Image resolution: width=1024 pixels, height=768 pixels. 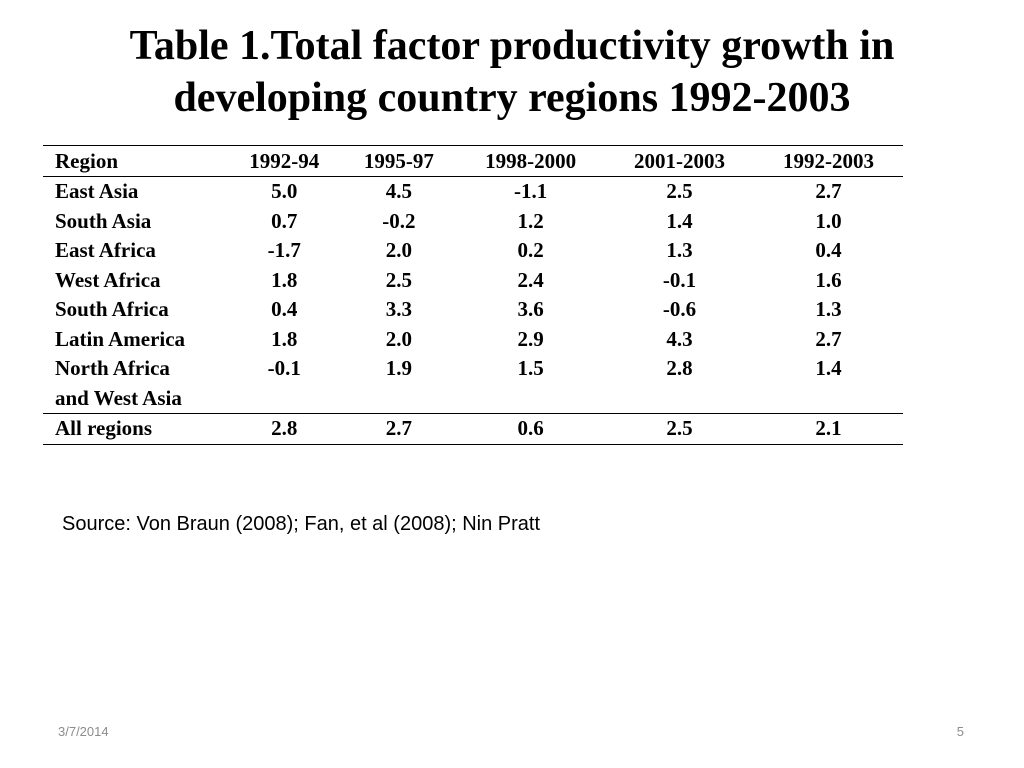 What do you see at coordinates (679, 338) in the screenshot?
I see `table-cell: 4.3` at bounding box center [679, 338].